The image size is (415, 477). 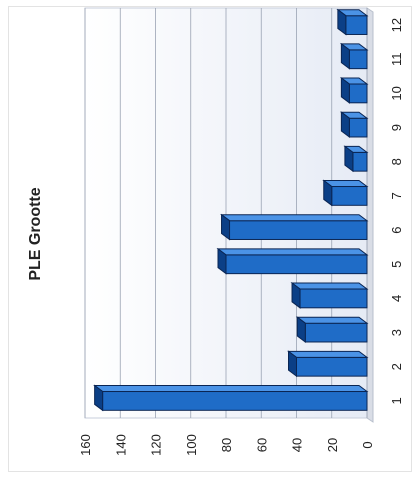 I want to click on value-tick-label: 80, so click(x=226, y=445).